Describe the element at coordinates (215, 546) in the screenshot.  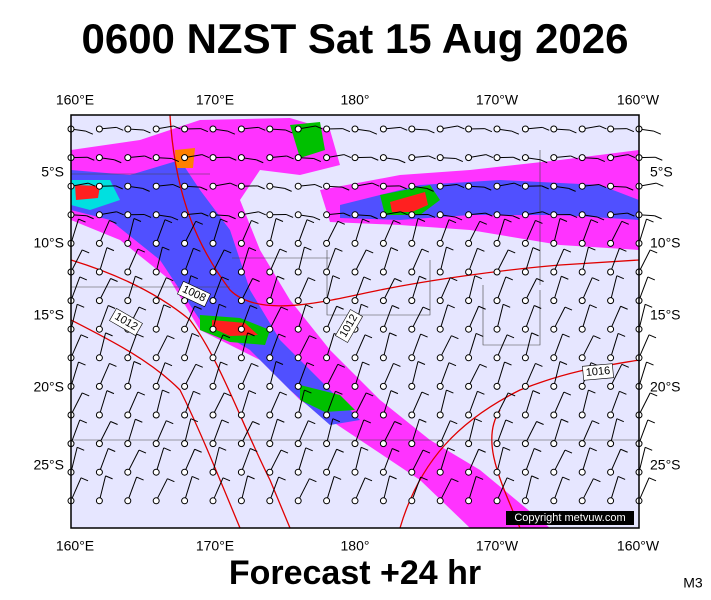
I see `lon-label: 170°E` at that location.